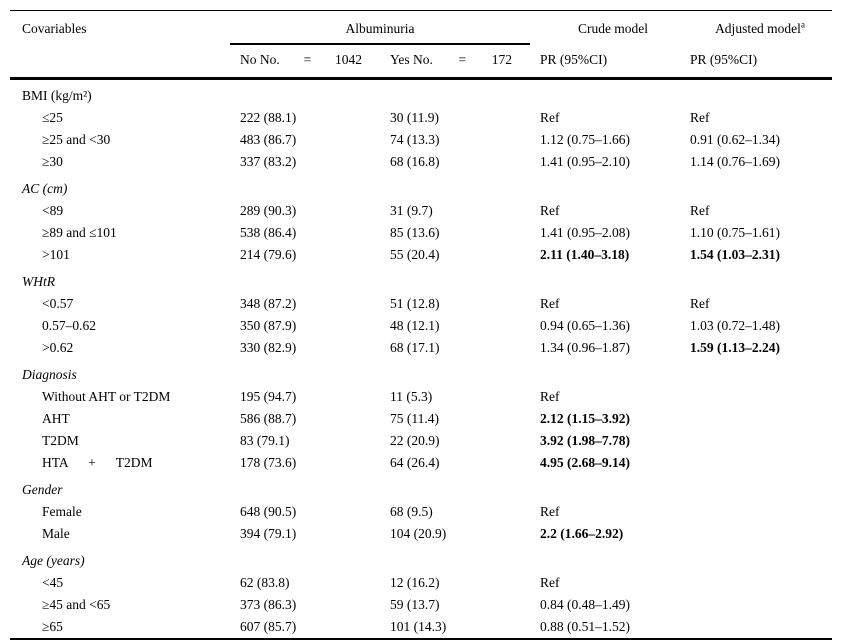  What do you see at coordinates (54, 28) in the screenshot?
I see `column-header-covariables: Covariables` at bounding box center [54, 28].